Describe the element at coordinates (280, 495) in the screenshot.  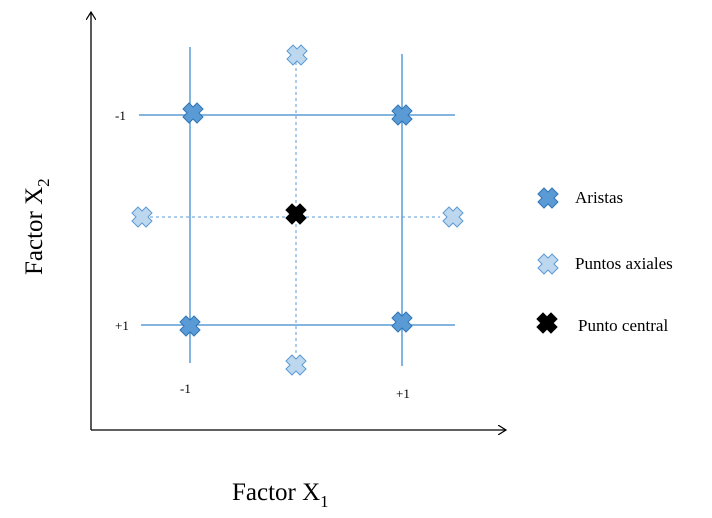
I see `x-axis-label: Factor X1` at that location.